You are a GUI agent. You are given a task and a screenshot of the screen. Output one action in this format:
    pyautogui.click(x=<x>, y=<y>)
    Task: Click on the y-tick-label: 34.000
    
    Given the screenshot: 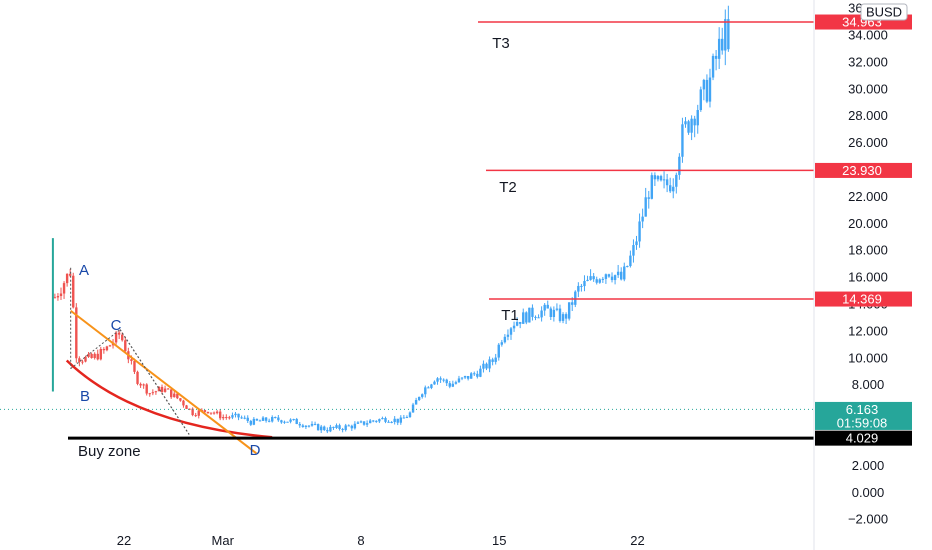 What is the action you would take?
    pyautogui.click(x=868, y=34)
    